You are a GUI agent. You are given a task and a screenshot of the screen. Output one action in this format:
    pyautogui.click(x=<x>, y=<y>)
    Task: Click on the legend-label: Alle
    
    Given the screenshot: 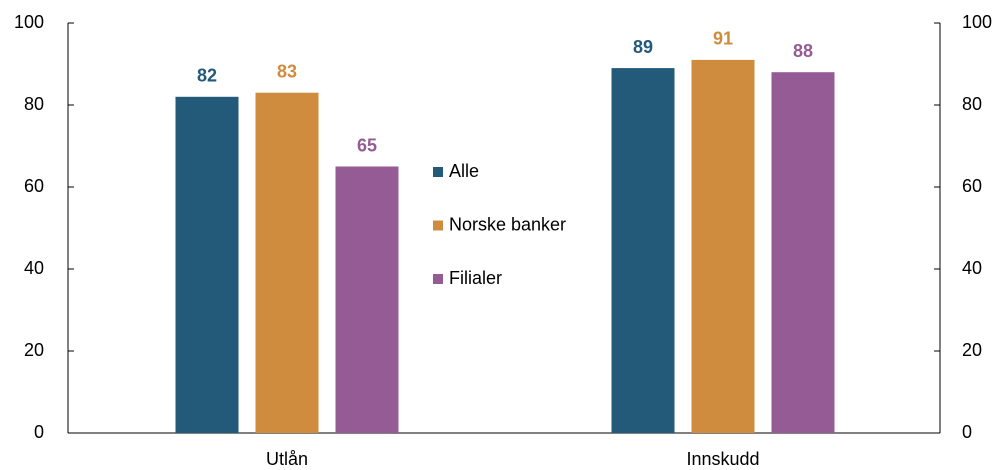 What is the action you would take?
    pyautogui.click(x=464, y=171)
    